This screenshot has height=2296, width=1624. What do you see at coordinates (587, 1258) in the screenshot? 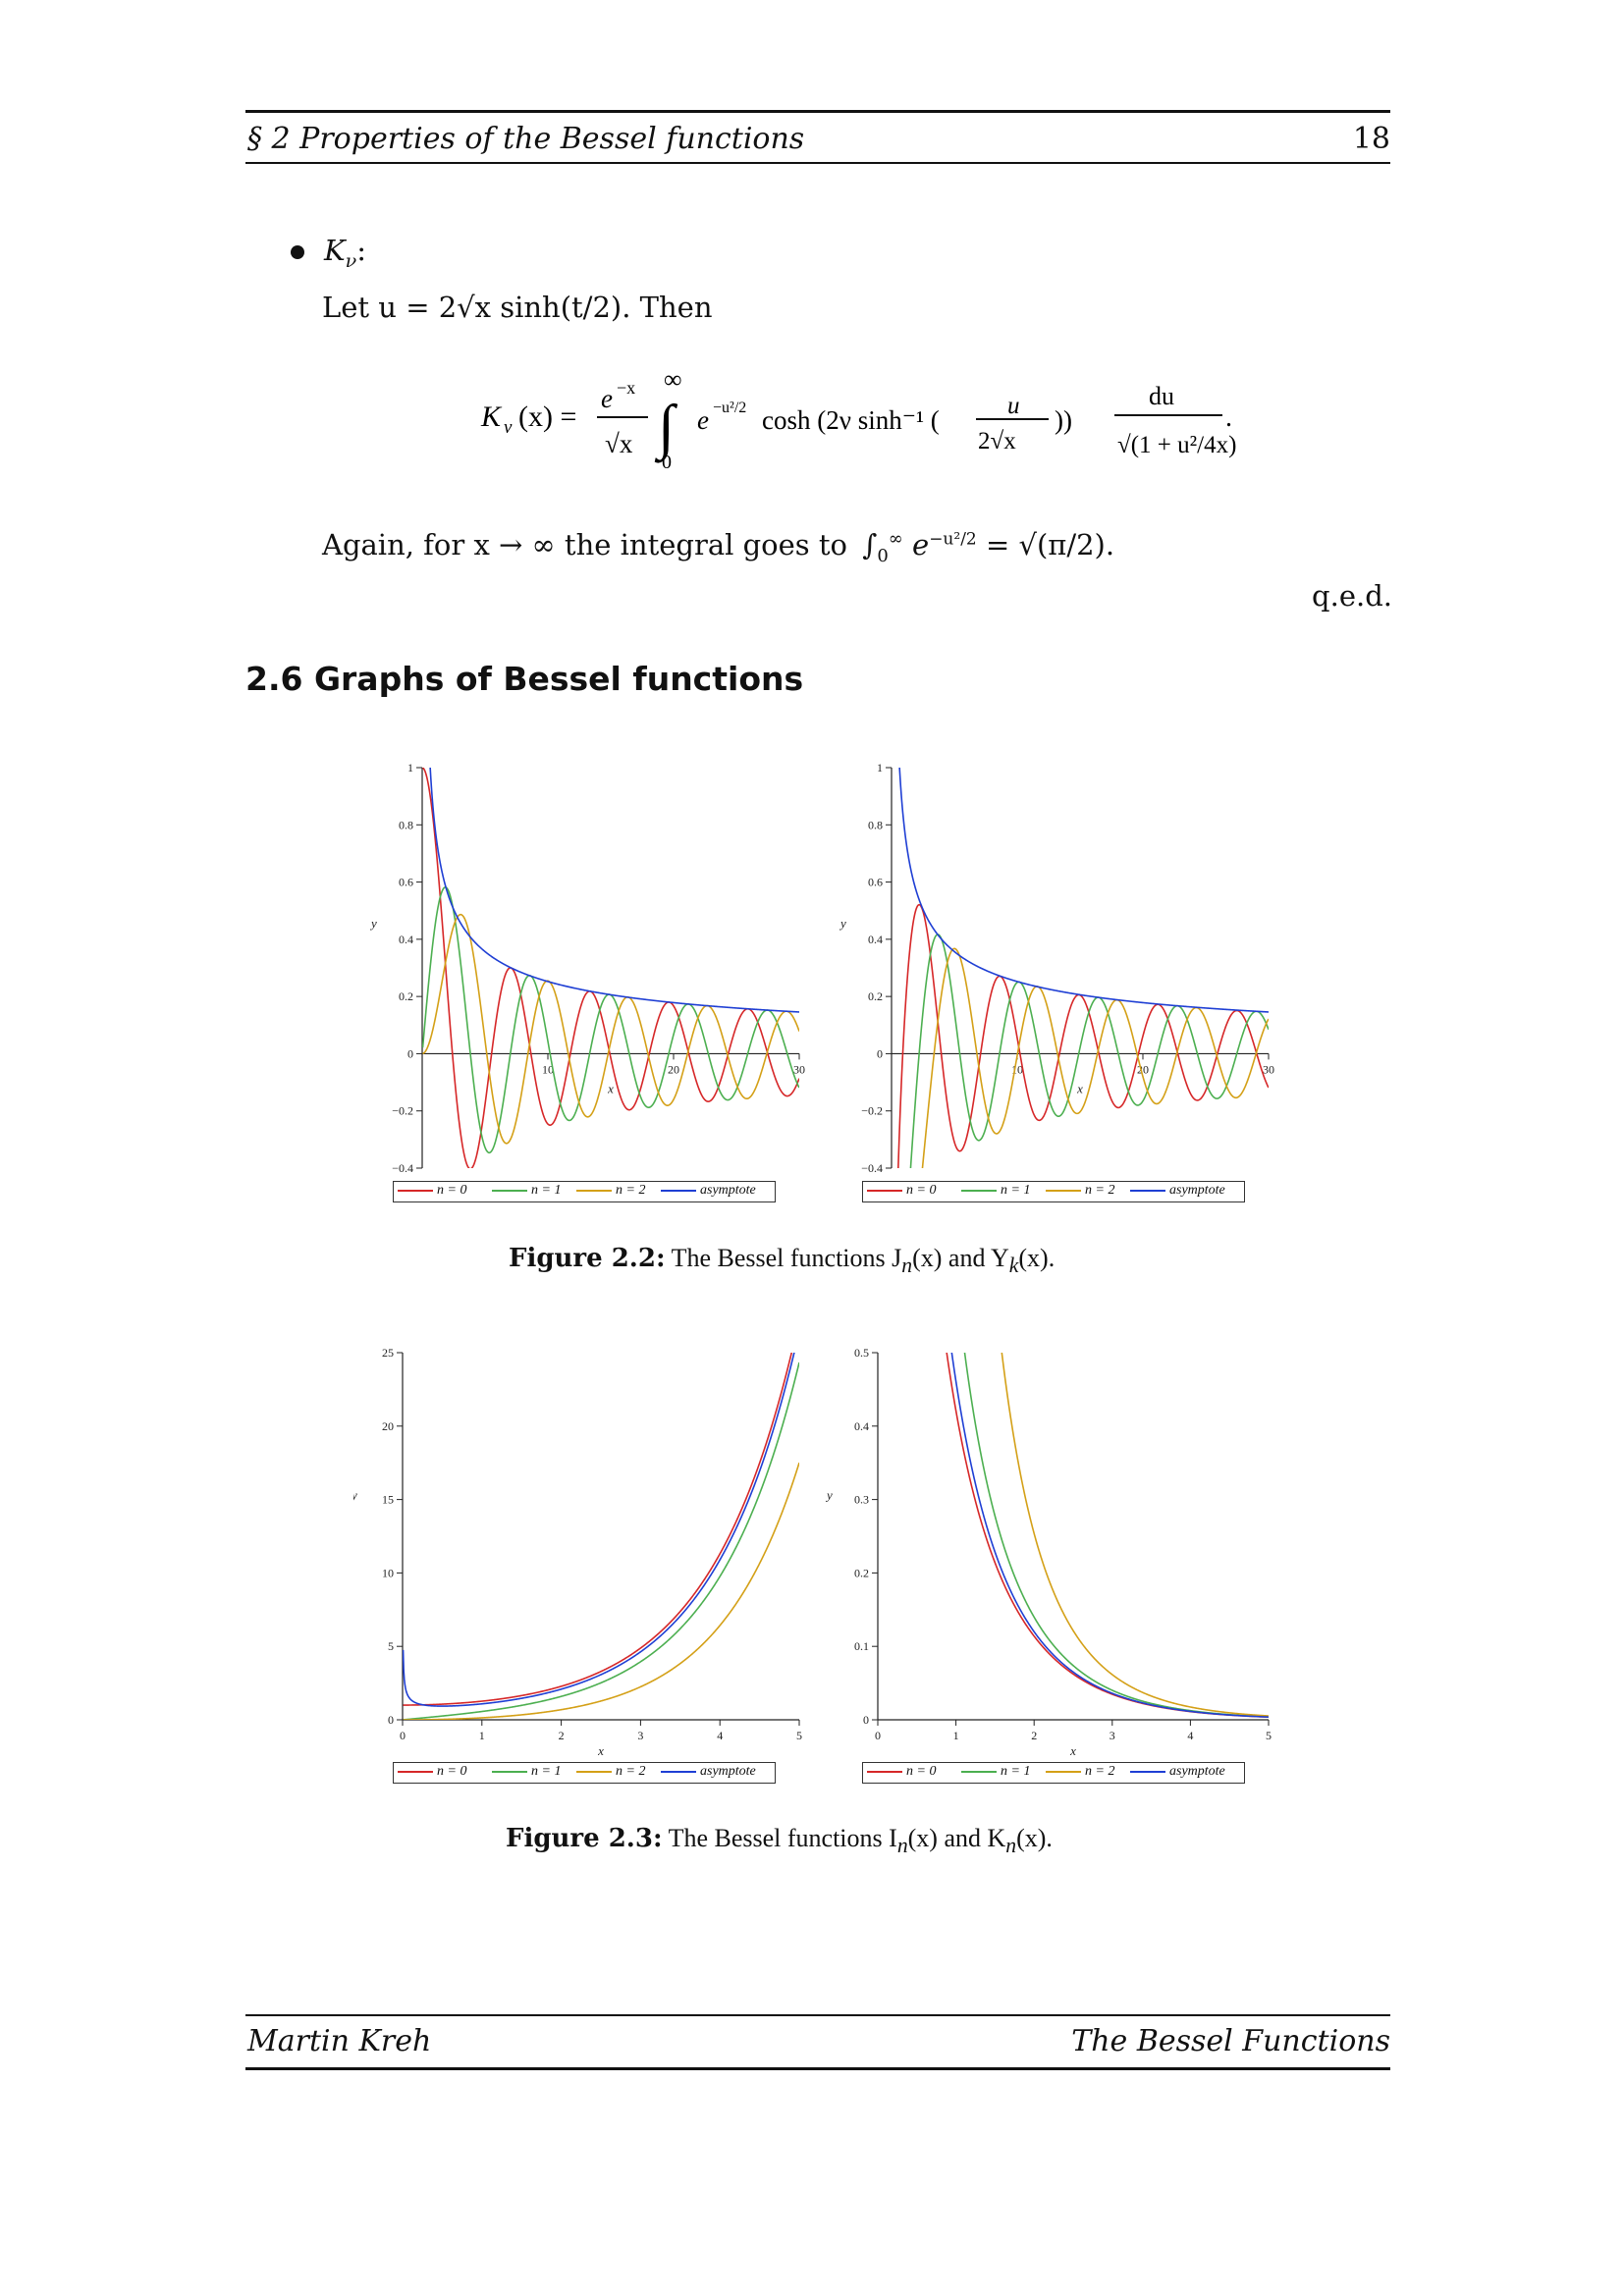
I see `caption-fig22-label: Figure 2.2:` at bounding box center [587, 1258].